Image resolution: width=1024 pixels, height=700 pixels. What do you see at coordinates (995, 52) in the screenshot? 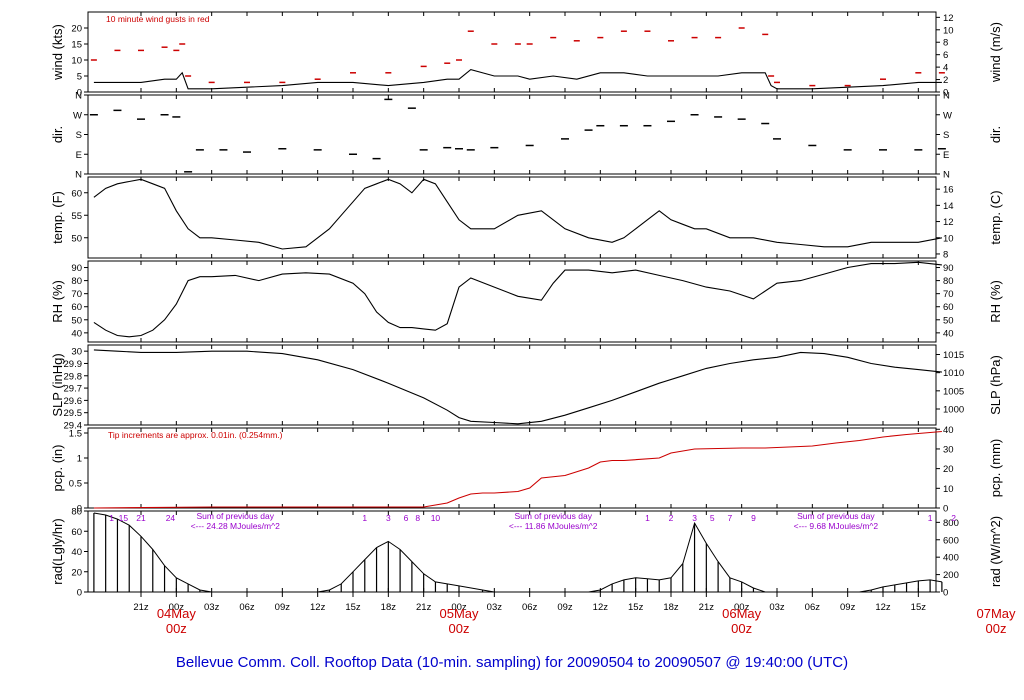
I see `right-axis-title: wind (m/s)` at bounding box center [995, 52].